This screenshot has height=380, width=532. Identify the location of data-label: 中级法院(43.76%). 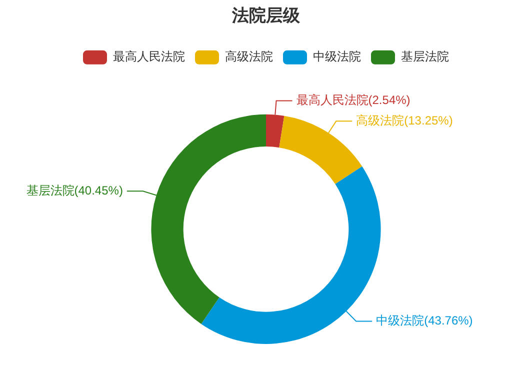
(424, 321).